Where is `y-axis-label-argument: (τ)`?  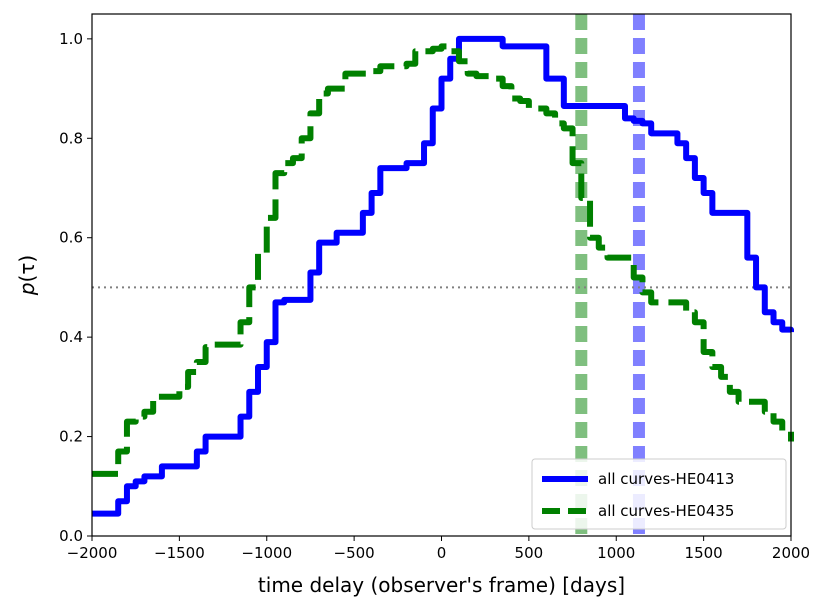 y-axis-label-argument: (τ) is located at coordinates (27, 269).